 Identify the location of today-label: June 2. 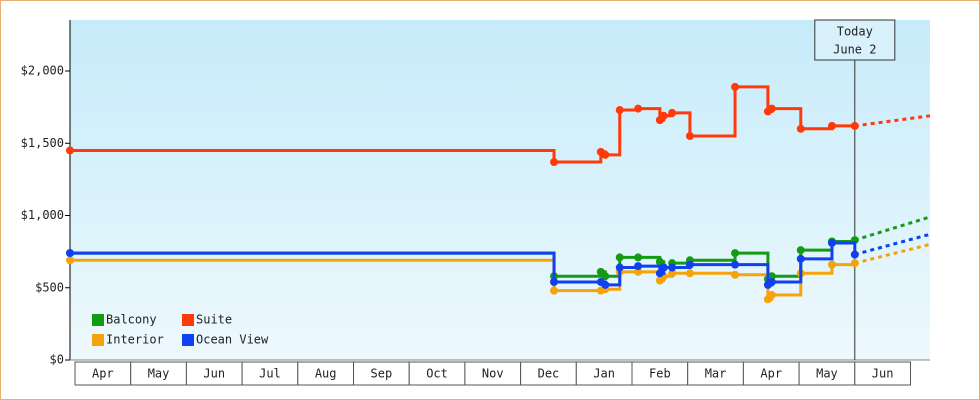
(854, 50).